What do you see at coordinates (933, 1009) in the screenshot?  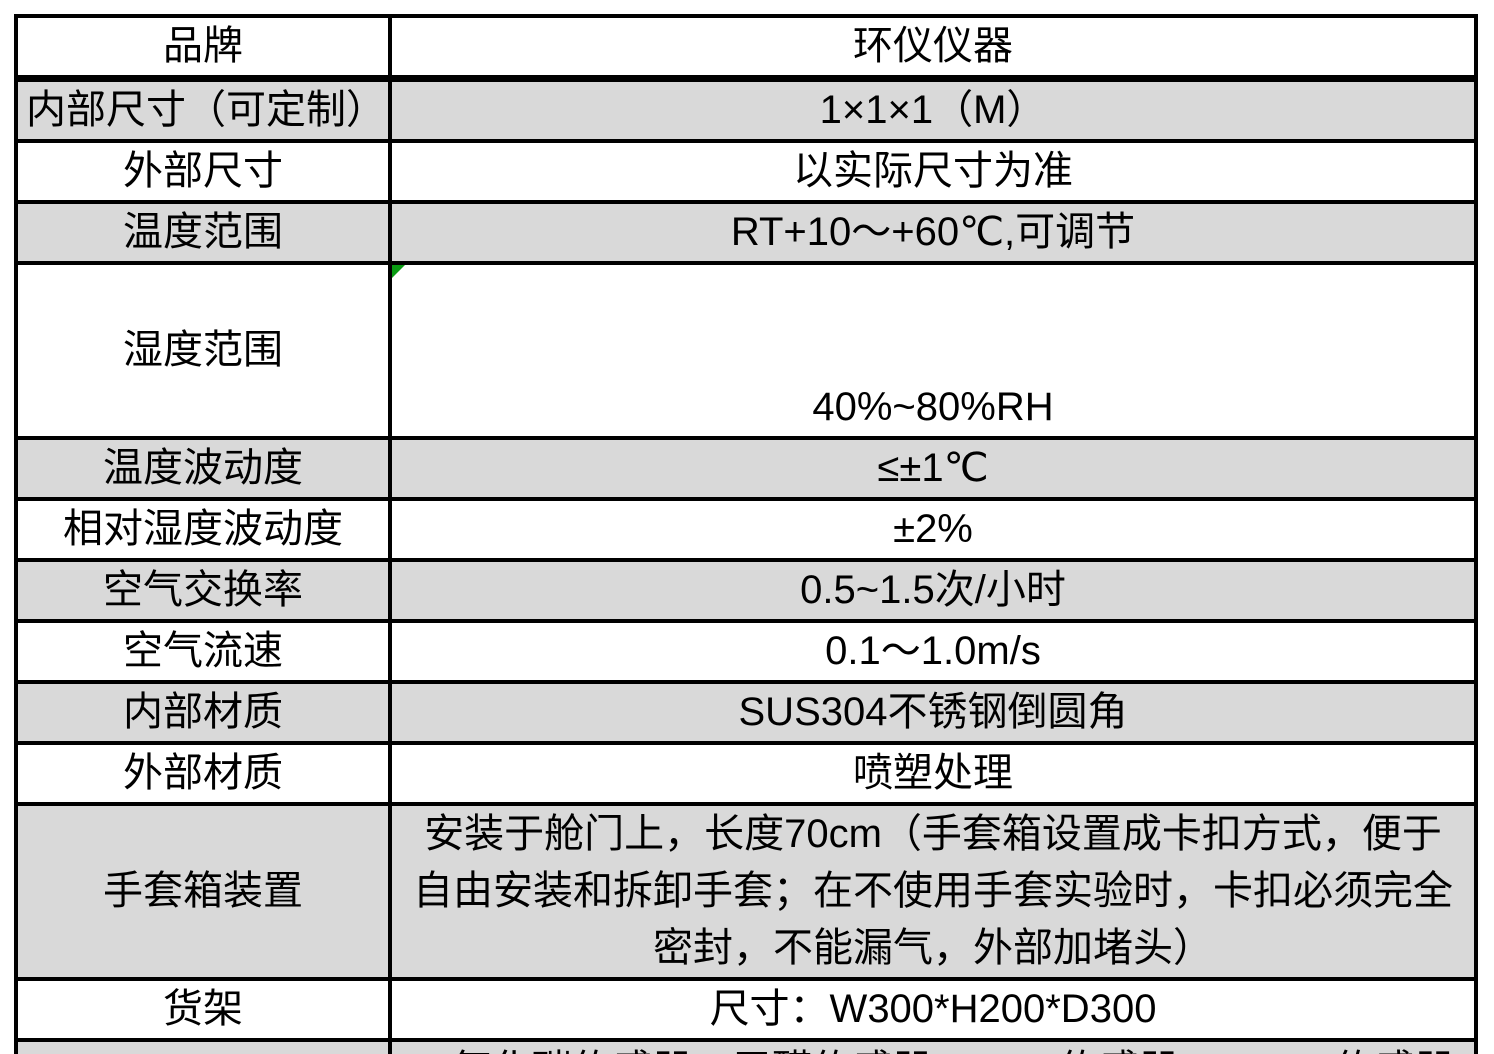 I see `spec-value-shelf: 尺寸：W300*H200*D300` at bounding box center [933, 1009].